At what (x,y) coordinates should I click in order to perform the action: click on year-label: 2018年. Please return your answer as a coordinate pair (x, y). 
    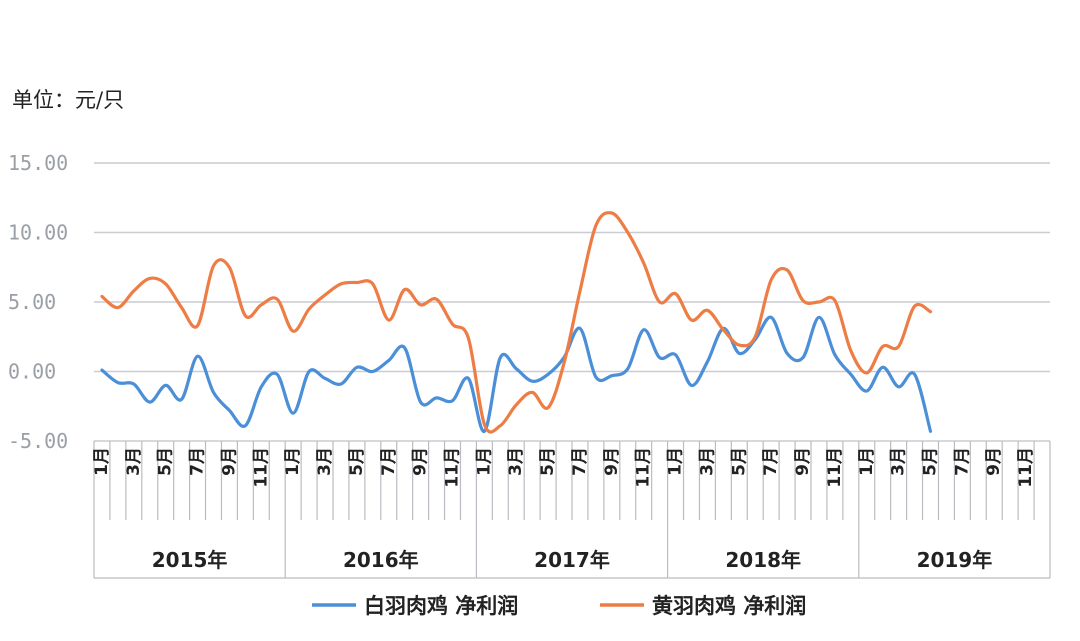
    Looking at the image, I should click on (763, 560).